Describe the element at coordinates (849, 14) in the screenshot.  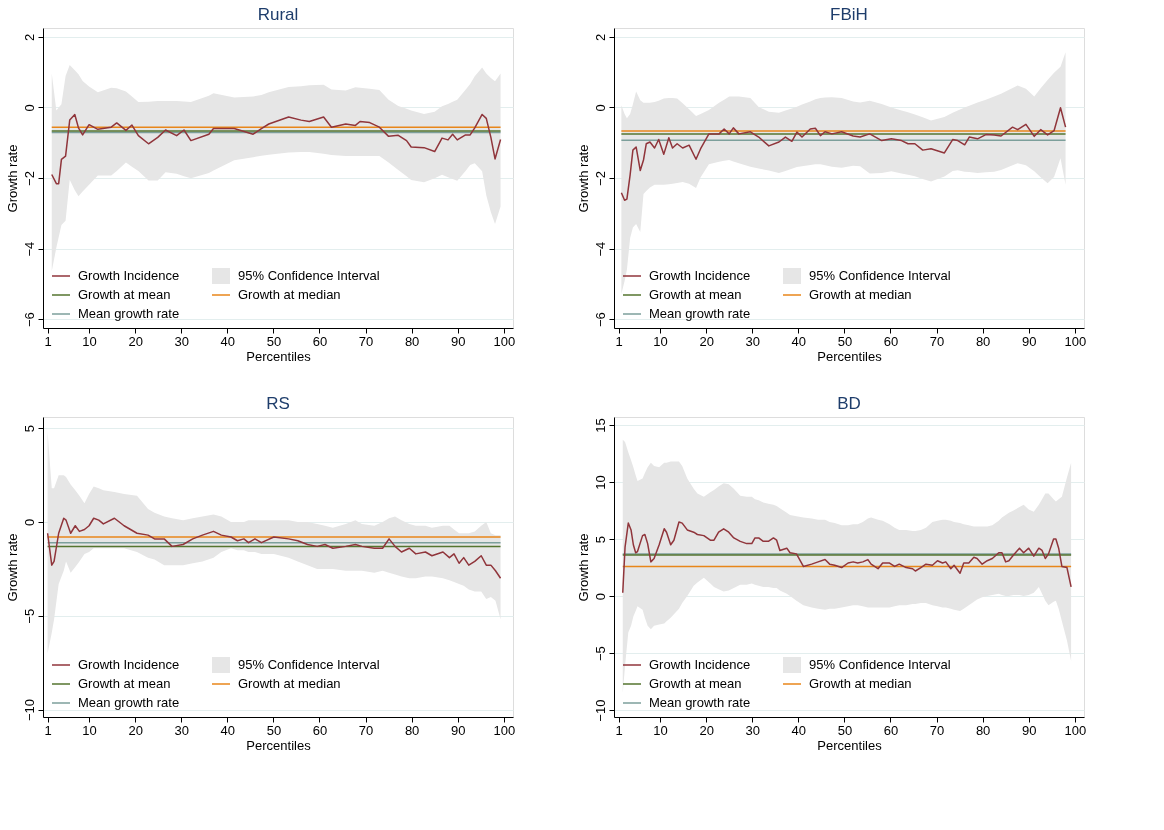
I see `chart-title: FBiH` at that location.